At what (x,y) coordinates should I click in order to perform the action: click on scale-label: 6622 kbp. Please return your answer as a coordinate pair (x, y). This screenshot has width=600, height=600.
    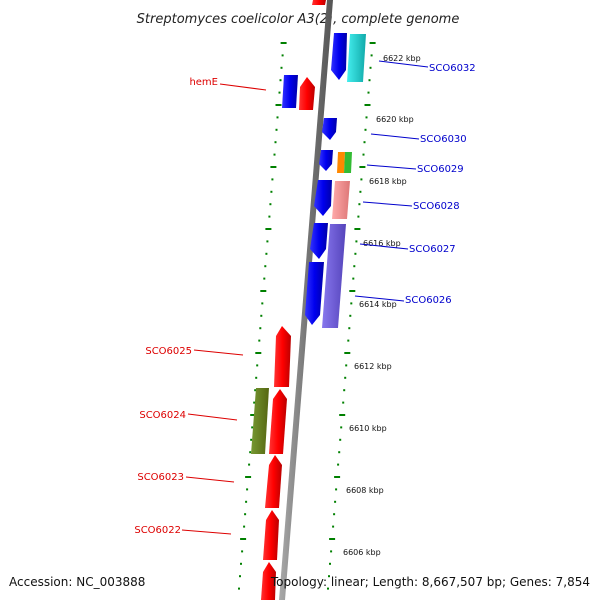
    Looking at the image, I should click on (402, 58).